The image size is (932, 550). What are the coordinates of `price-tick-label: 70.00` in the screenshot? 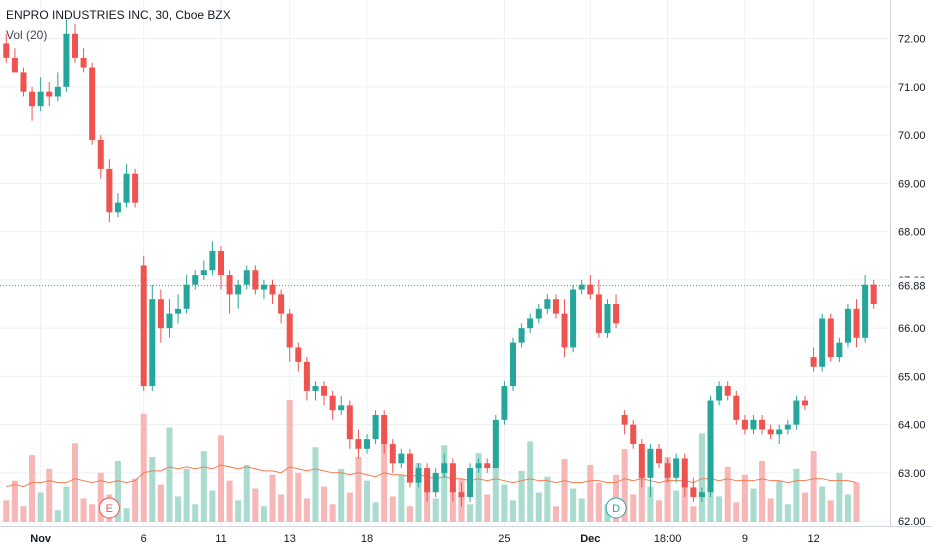 It's located at (912, 136).